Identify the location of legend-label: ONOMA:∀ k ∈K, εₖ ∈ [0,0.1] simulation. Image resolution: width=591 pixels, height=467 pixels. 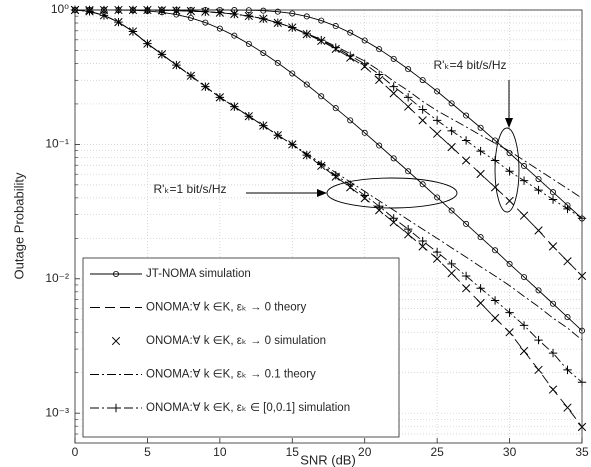
(248, 408).